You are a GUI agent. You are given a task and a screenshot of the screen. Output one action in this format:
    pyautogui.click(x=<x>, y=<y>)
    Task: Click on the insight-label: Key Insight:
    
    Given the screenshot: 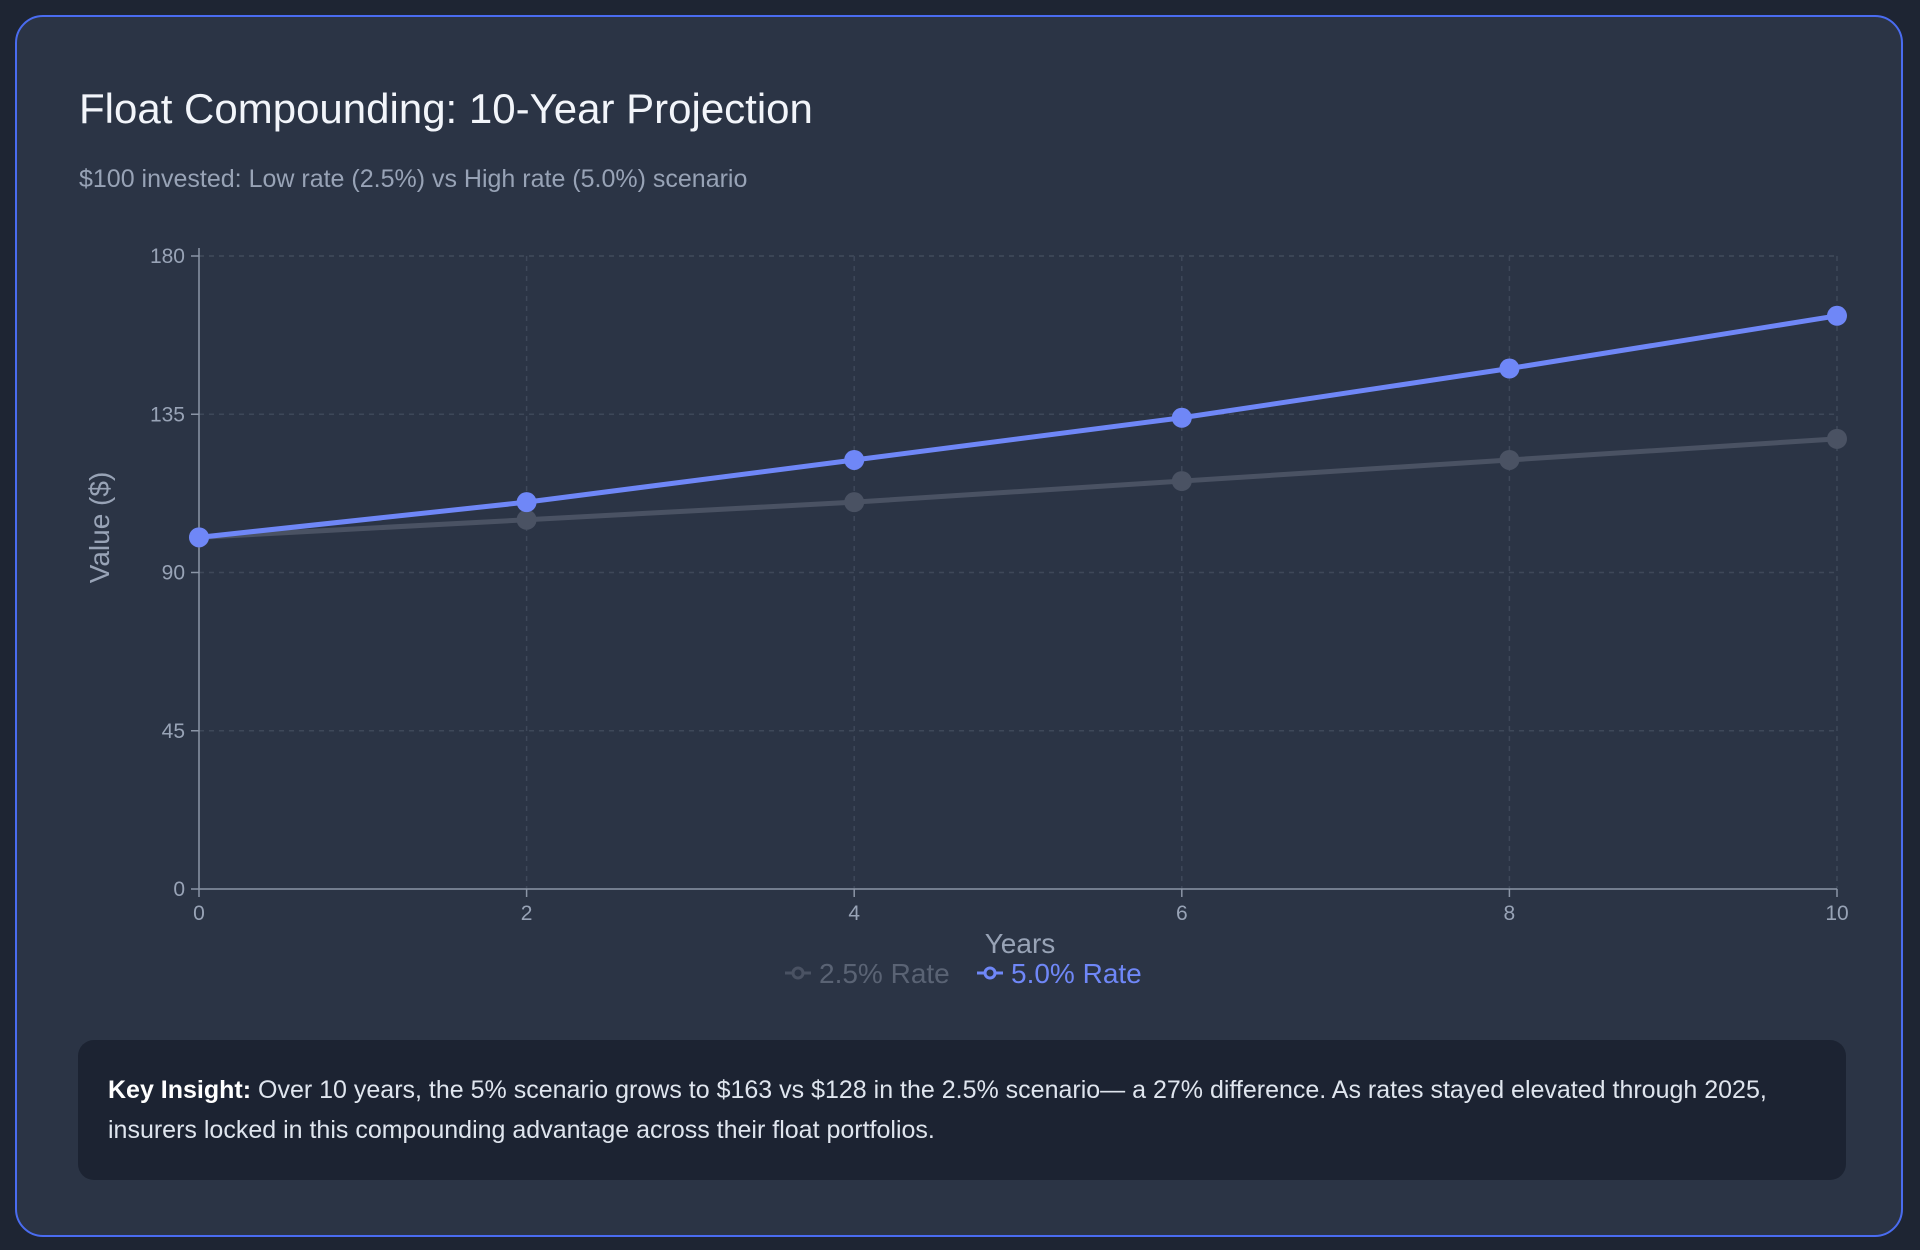 What is the action you would take?
    pyautogui.click(x=180, y=1090)
    